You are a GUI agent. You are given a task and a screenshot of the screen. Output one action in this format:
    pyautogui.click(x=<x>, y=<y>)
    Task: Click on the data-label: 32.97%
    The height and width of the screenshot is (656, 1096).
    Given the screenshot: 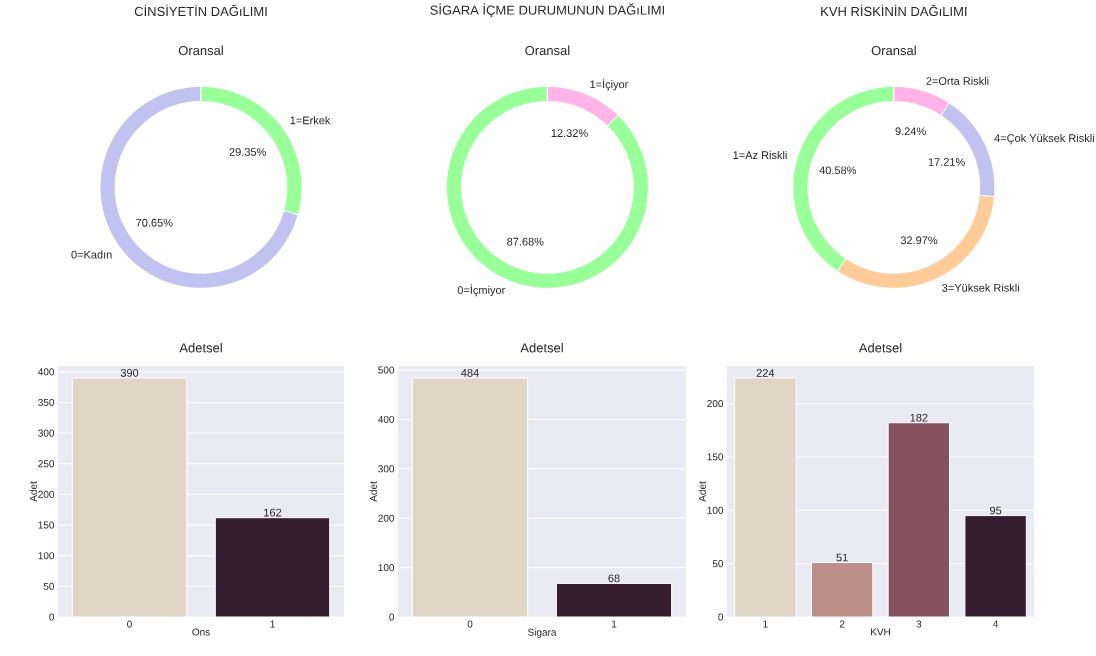 What is the action you would take?
    pyautogui.click(x=919, y=240)
    